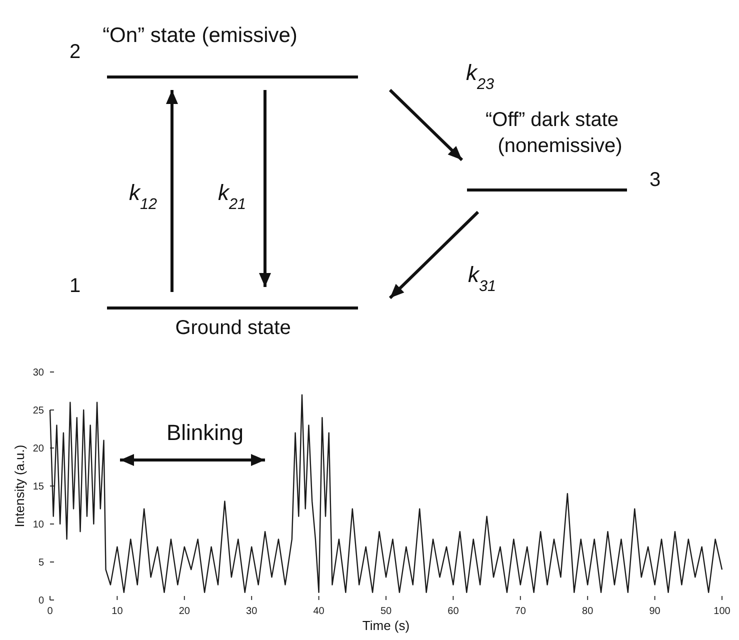  What do you see at coordinates (75, 286) in the screenshot?
I see `text: 1` at bounding box center [75, 286].